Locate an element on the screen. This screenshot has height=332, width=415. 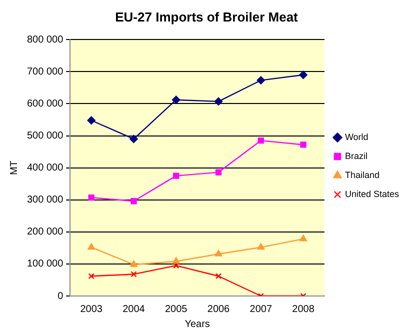
x-tick-label: 2006 is located at coordinates (218, 309).